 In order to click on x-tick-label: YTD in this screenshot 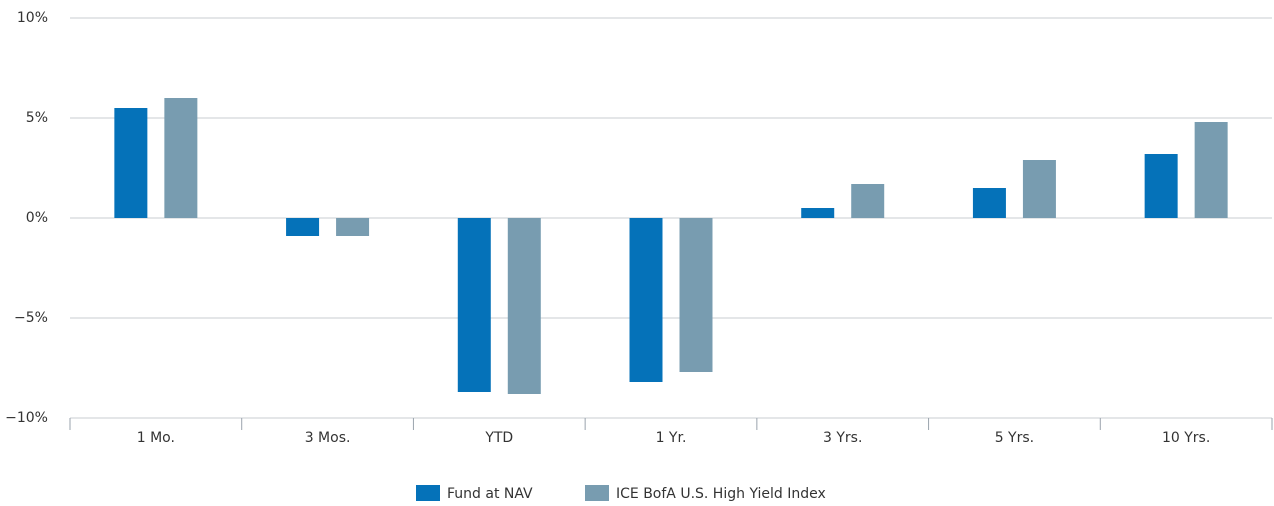, I will do `click(498, 438)`.